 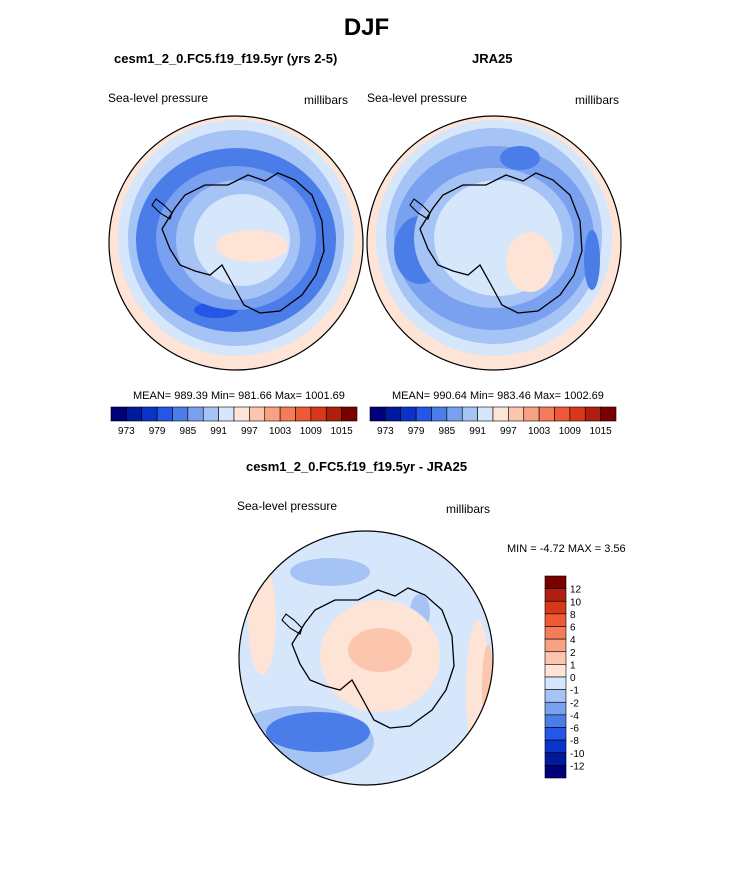 I want to click on p1-cbar-tick-label: 1009, so click(x=311, y=431).